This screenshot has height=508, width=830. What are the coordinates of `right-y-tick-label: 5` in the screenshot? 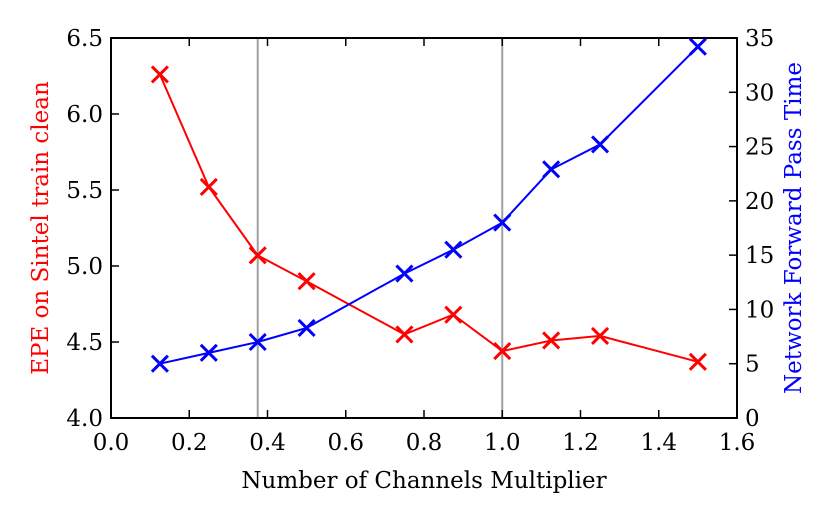 It's located at (752, 365).